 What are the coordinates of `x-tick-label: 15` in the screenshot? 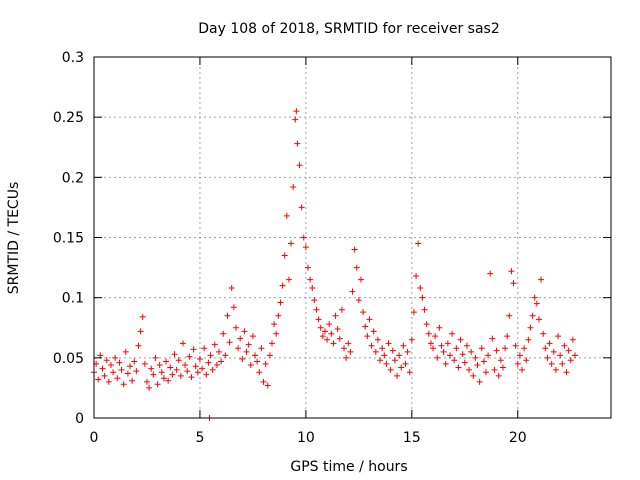 It's located at (412, 438).